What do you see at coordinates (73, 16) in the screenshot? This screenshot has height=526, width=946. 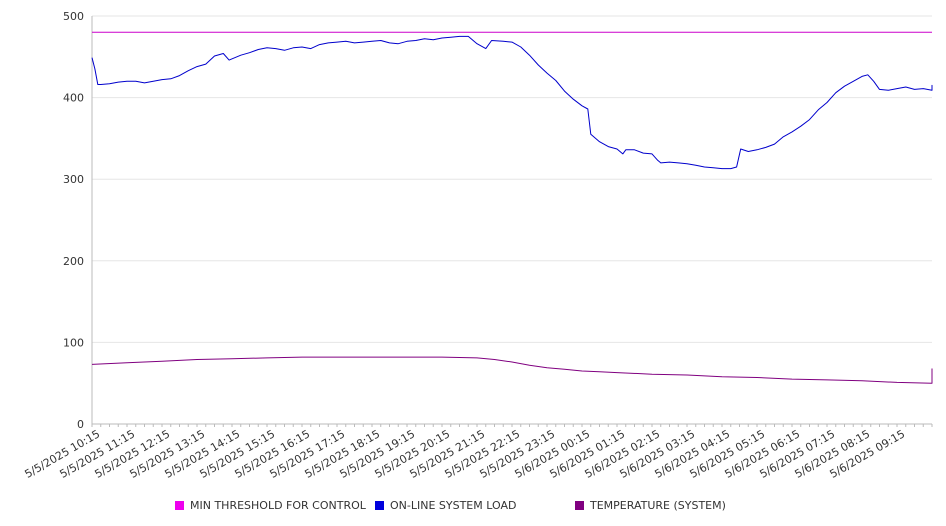 I see `y-tick-label-500: 500` at bounding box center [73, 16].